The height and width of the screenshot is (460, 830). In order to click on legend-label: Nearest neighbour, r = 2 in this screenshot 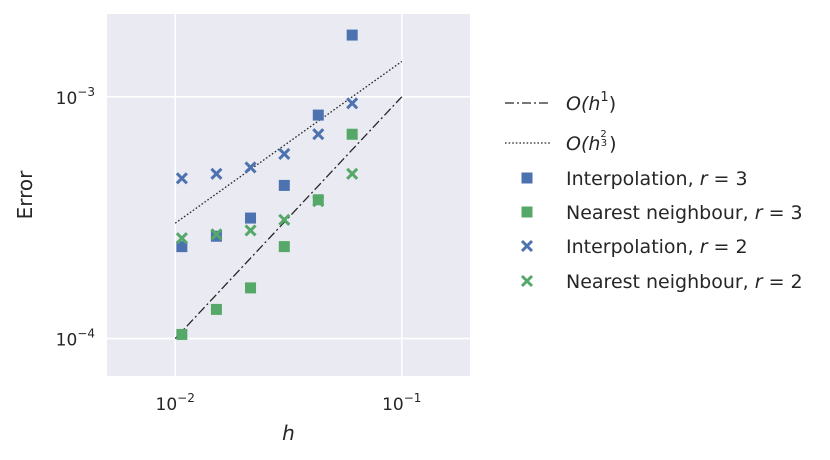, I will do `click(684, 282)`.